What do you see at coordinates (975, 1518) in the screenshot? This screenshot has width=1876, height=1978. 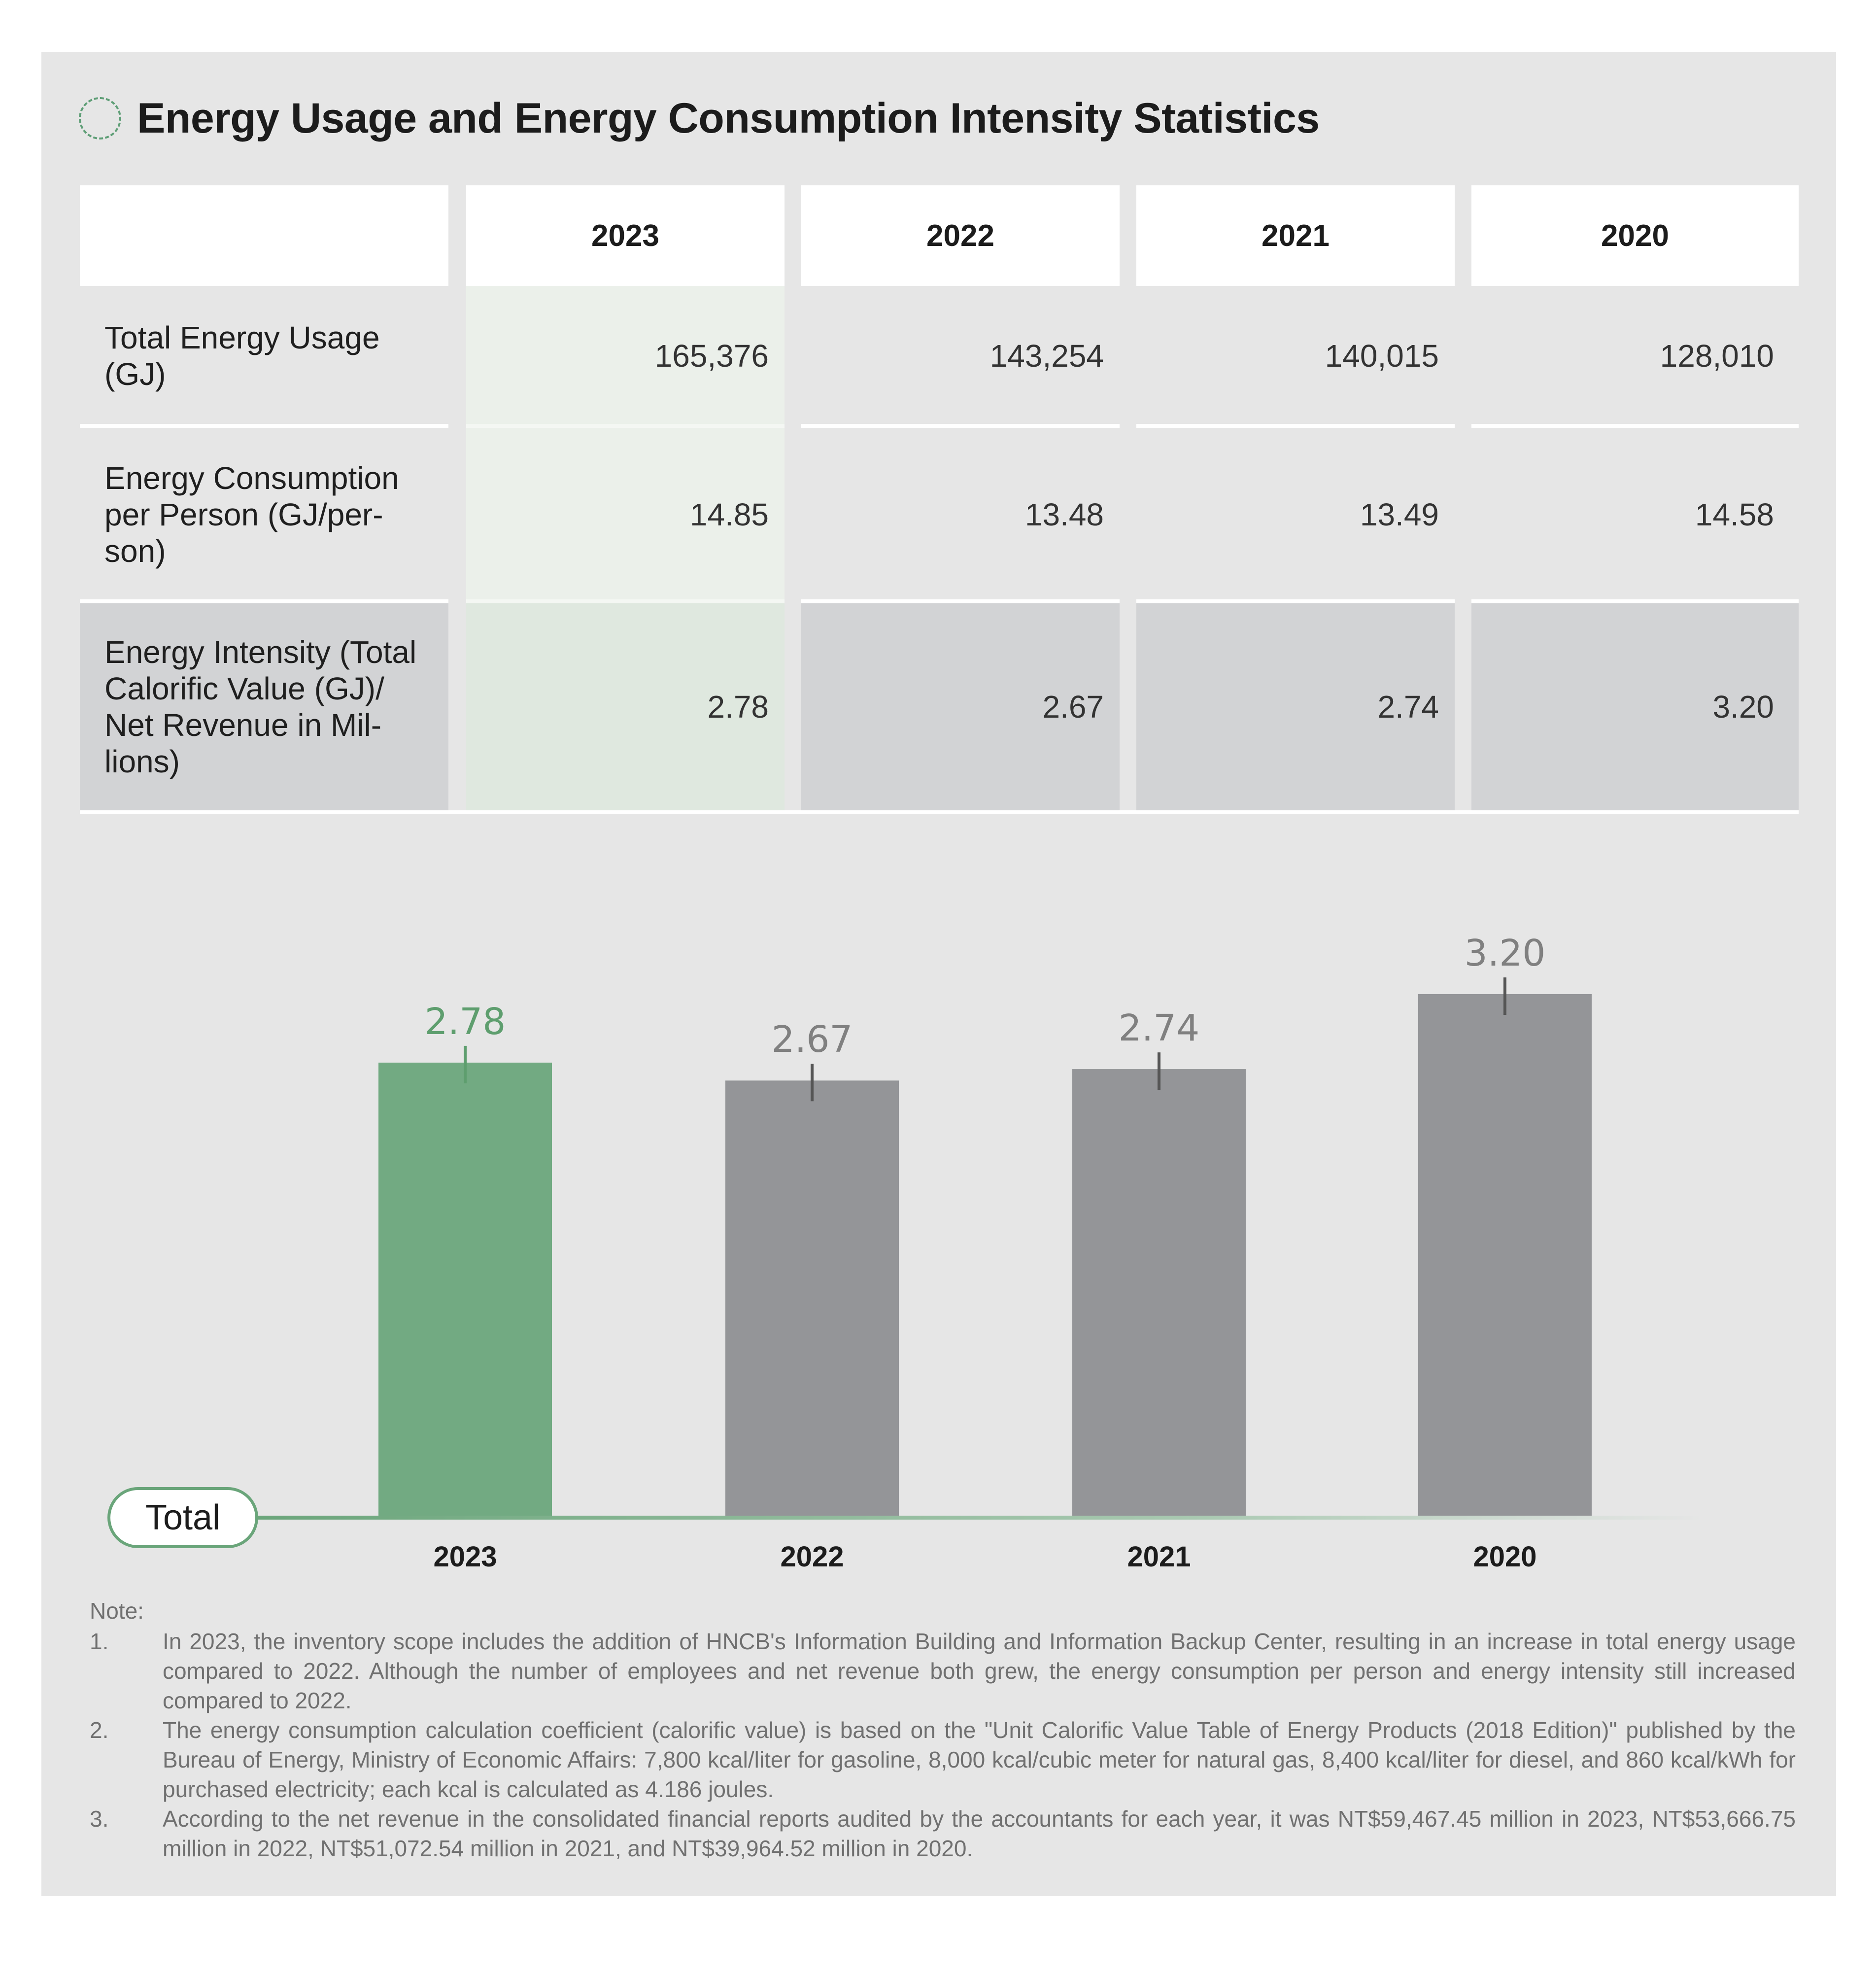 I see `chart-baseline` at bounding box center [975, 1518].